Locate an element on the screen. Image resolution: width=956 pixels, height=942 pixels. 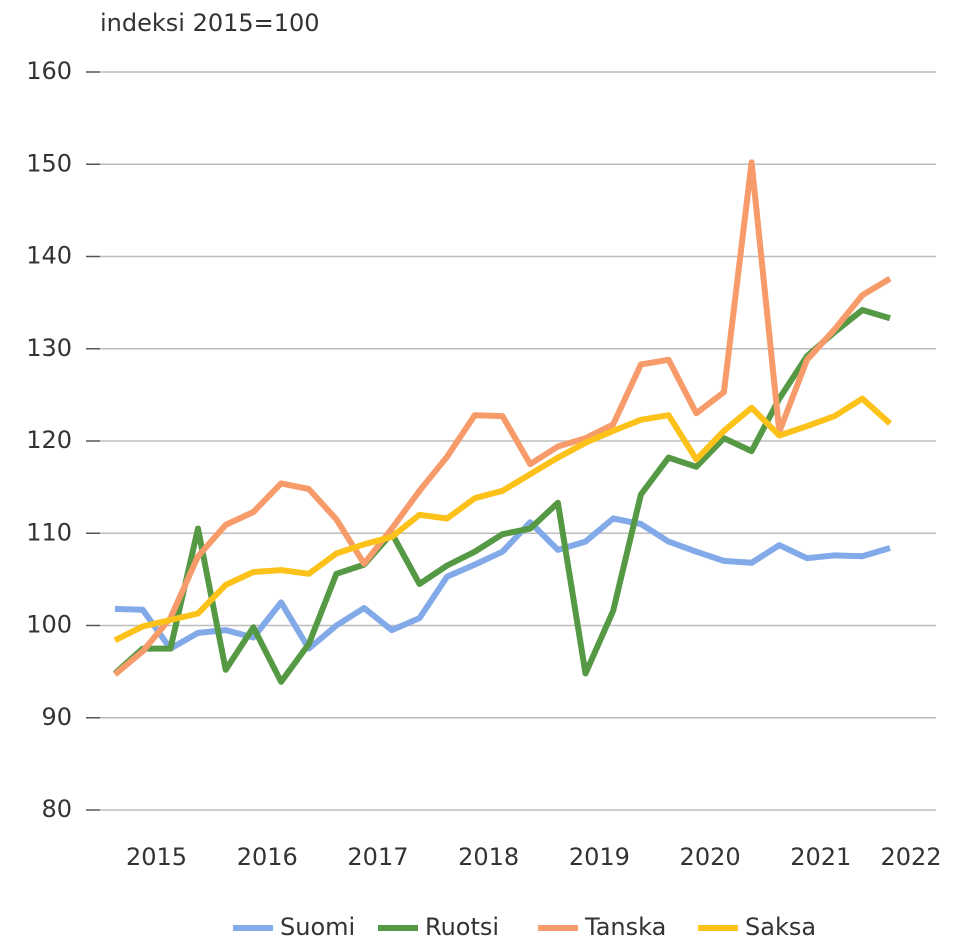
y-tick-label: 140 is located at coordinates (49, 256).